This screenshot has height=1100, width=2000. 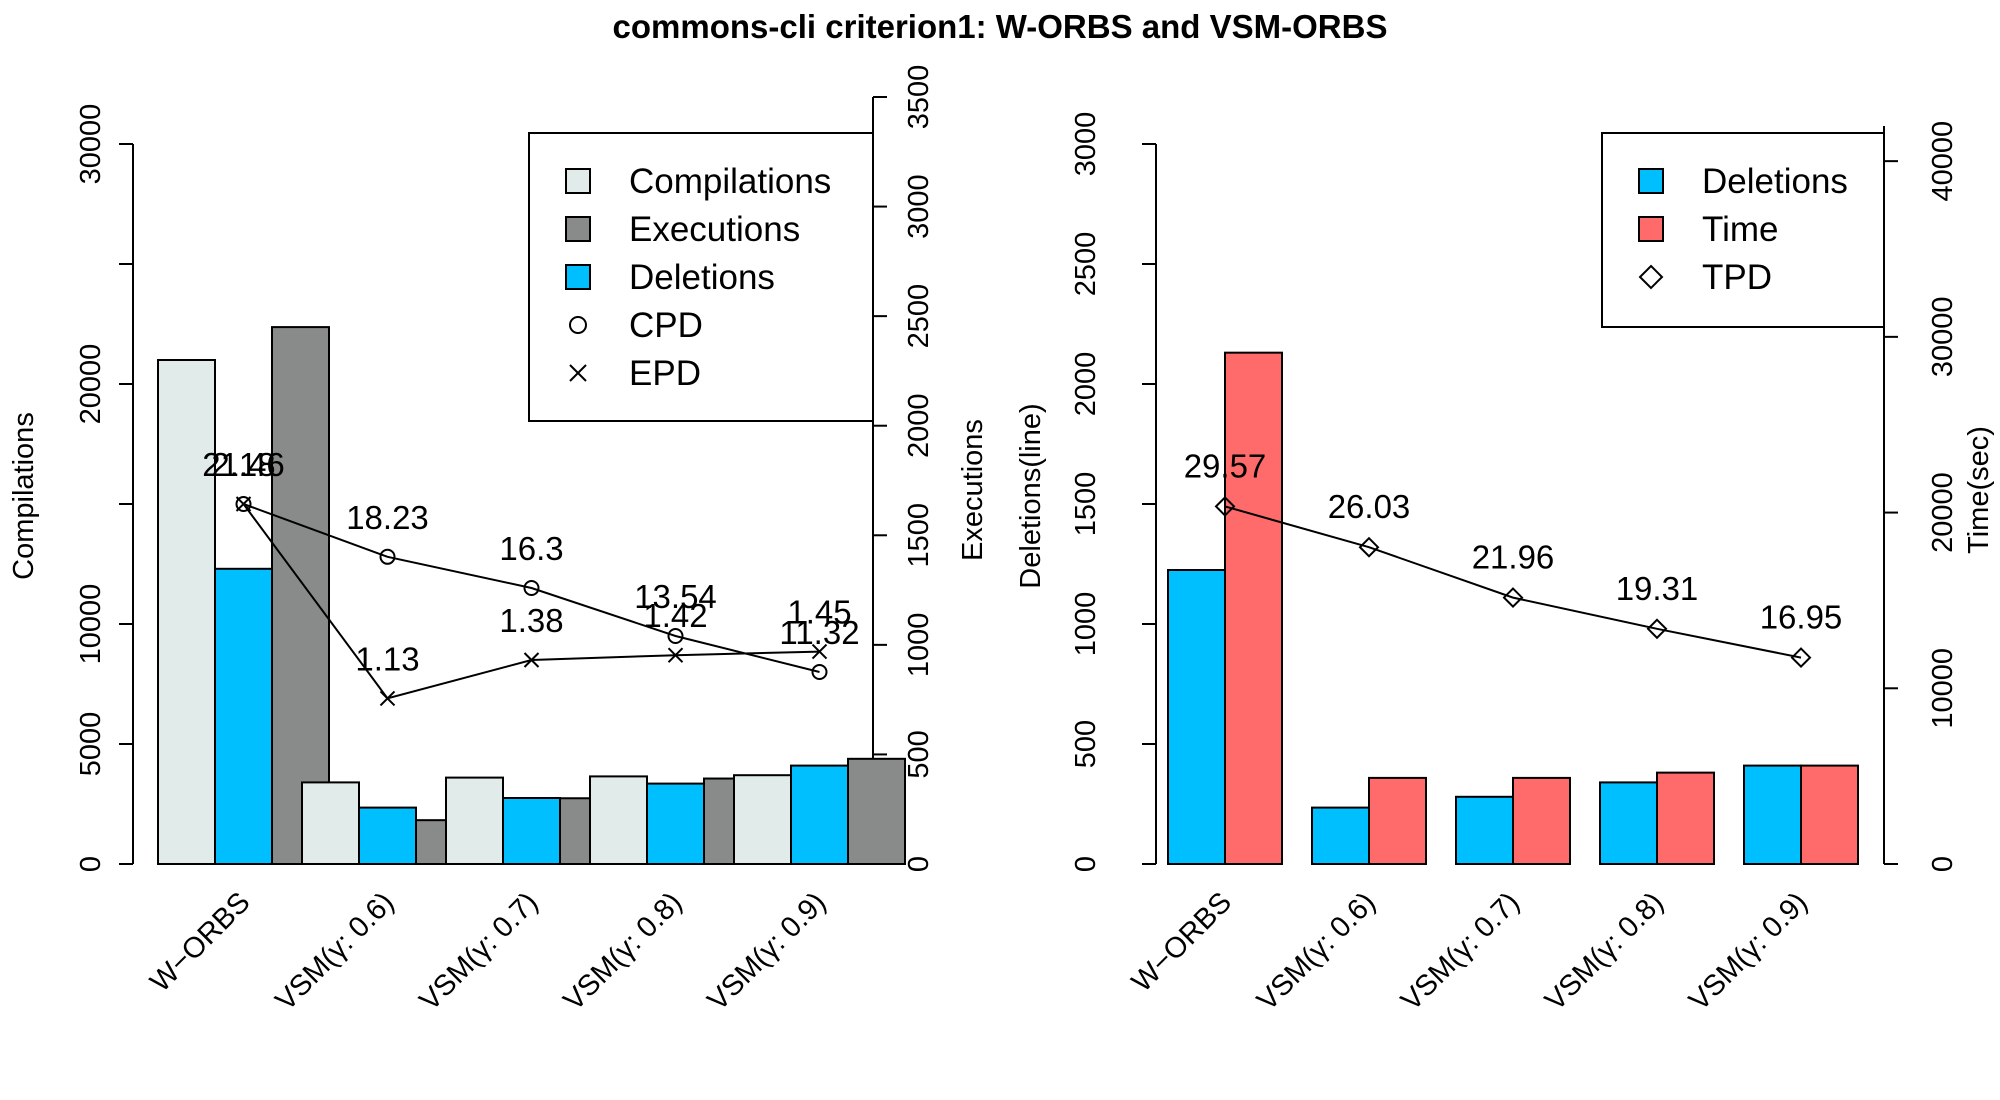 I want to click on right-y-tick-label: 1000, so click(x=919, y=645).